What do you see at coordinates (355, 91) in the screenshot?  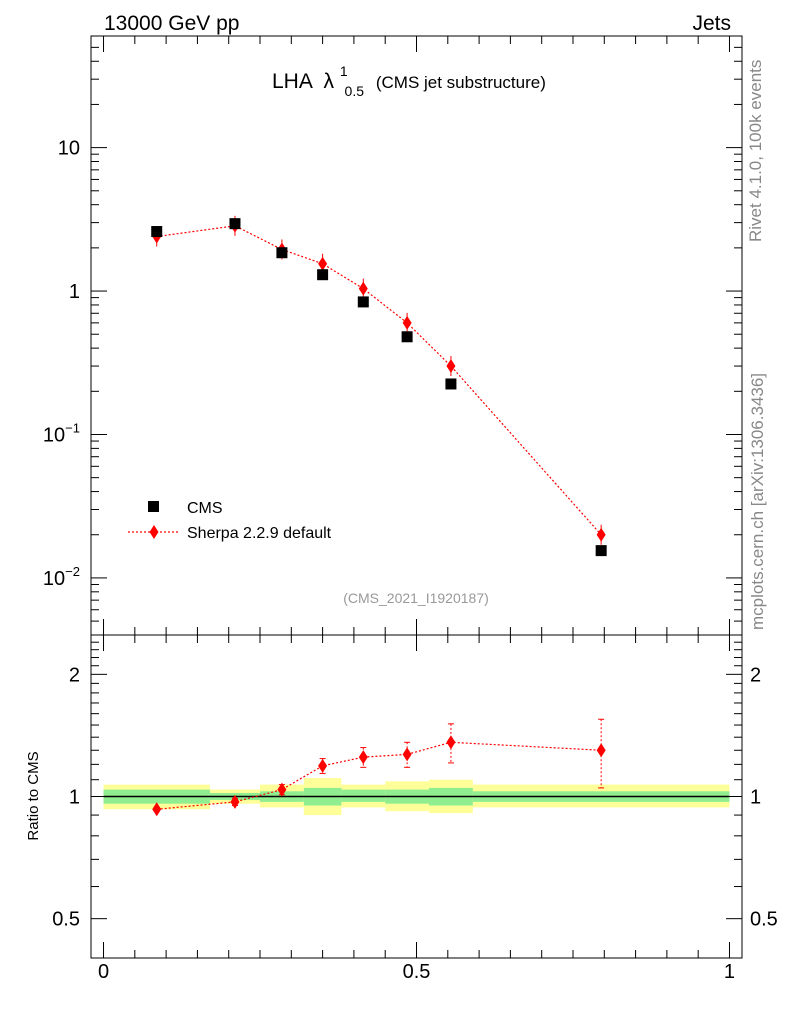 I see `title-subscript: 0.5` at bounding box center [355, 91].